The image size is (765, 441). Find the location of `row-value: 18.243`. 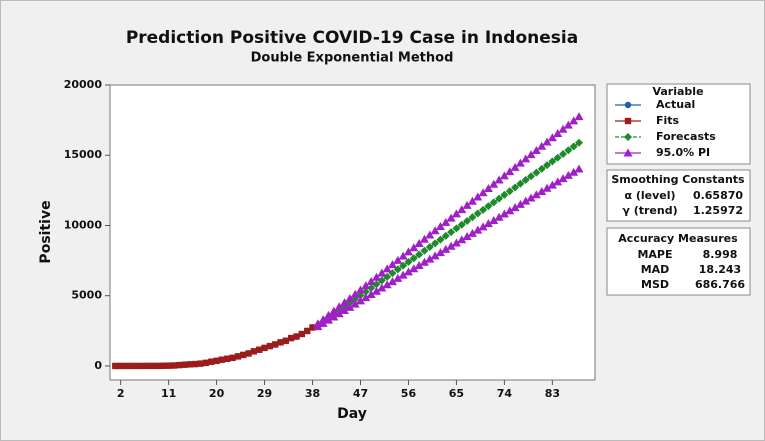

row-value: 18.243 is located at coordinates (720, 269).